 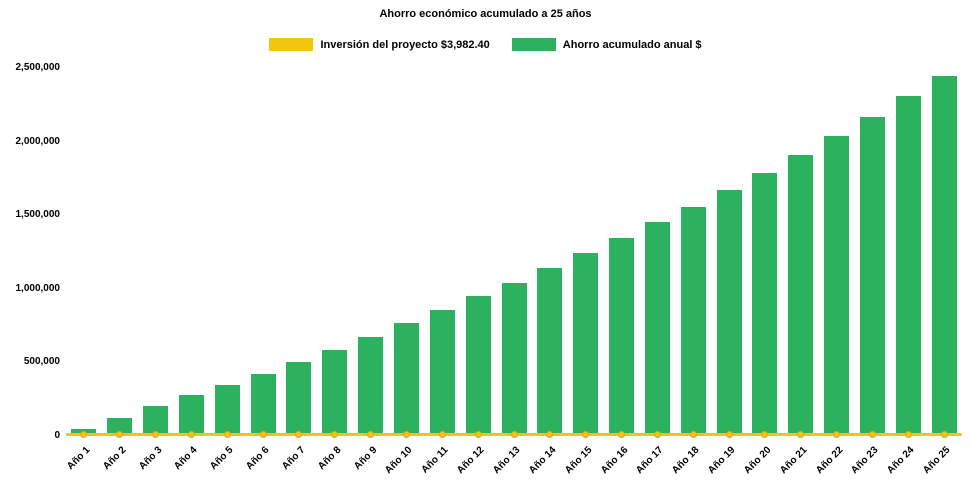 What do you see at coordinates (38, 67) in the screenshot?
I see `y-axis-tick-label: 2,500,000` at bounding box center [38, 67].